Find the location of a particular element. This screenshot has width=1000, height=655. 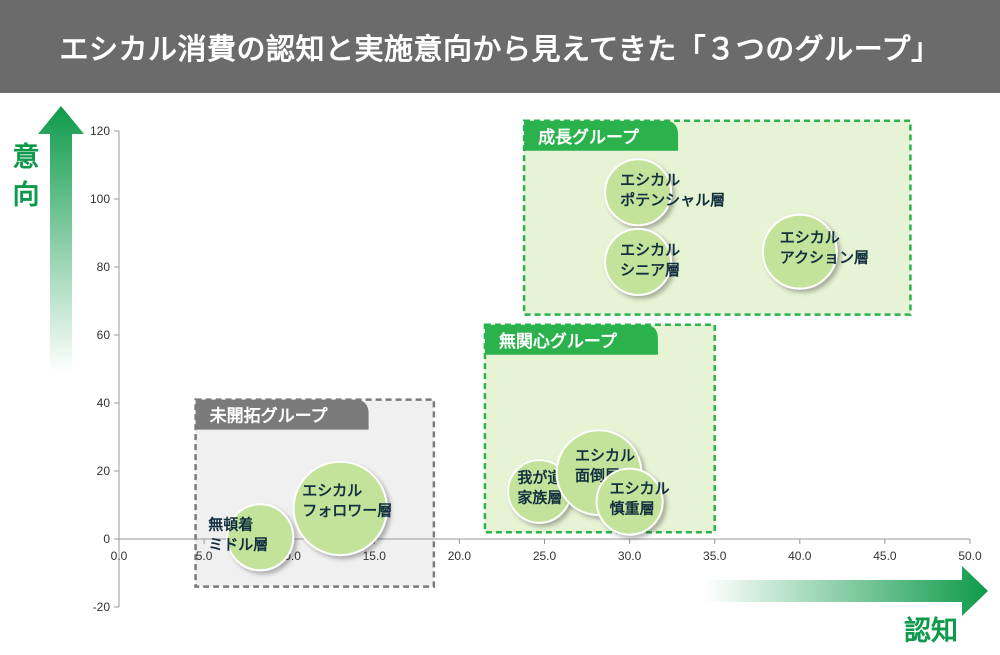

bubble-5: エシカルポテンシャル層 is located at coordinates (664, 192).